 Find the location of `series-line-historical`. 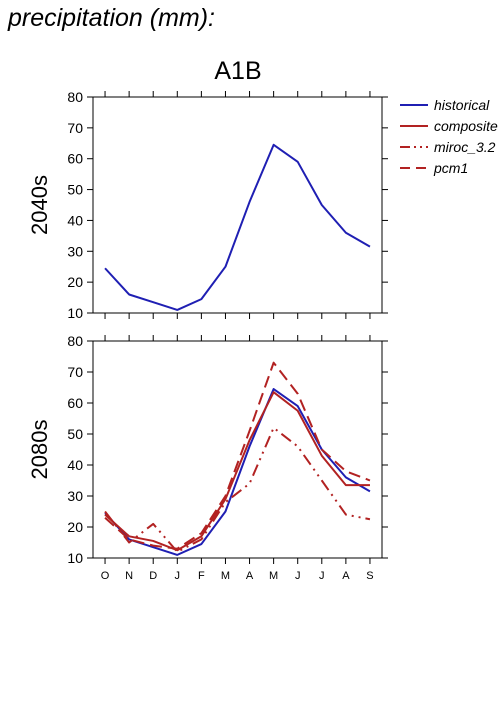

series-line-historical is located at coordinates (237, 227).